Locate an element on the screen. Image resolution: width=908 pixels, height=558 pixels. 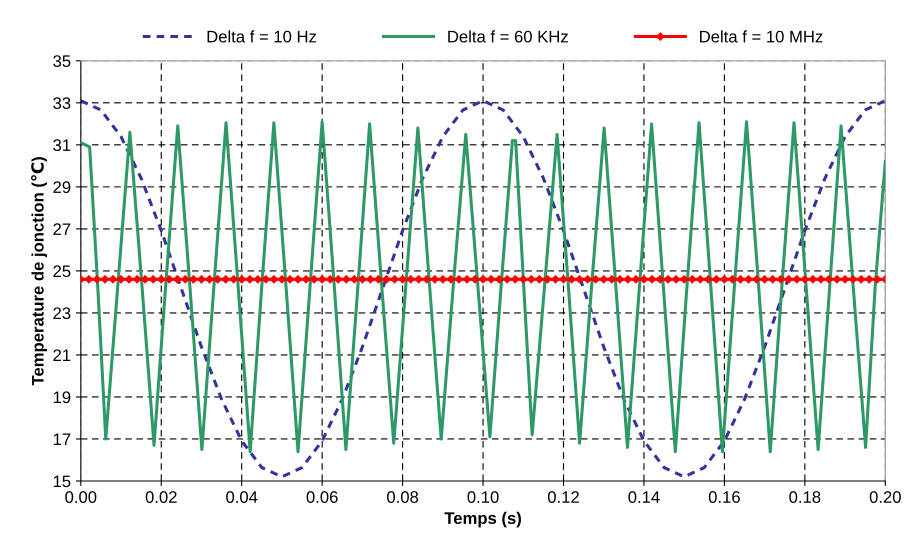
y-tick-label: 19 is located at coordinates (62, 397).